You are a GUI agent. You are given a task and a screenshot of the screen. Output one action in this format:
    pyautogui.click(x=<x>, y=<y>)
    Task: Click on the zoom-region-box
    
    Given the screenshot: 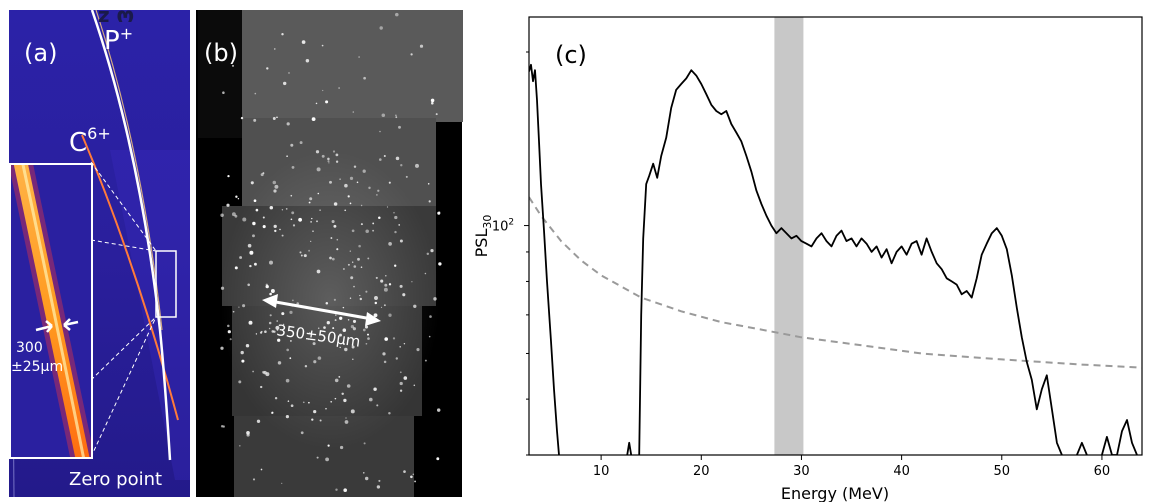 What is the action you would take?
    pyautogui.click(x=166, y=284)
    